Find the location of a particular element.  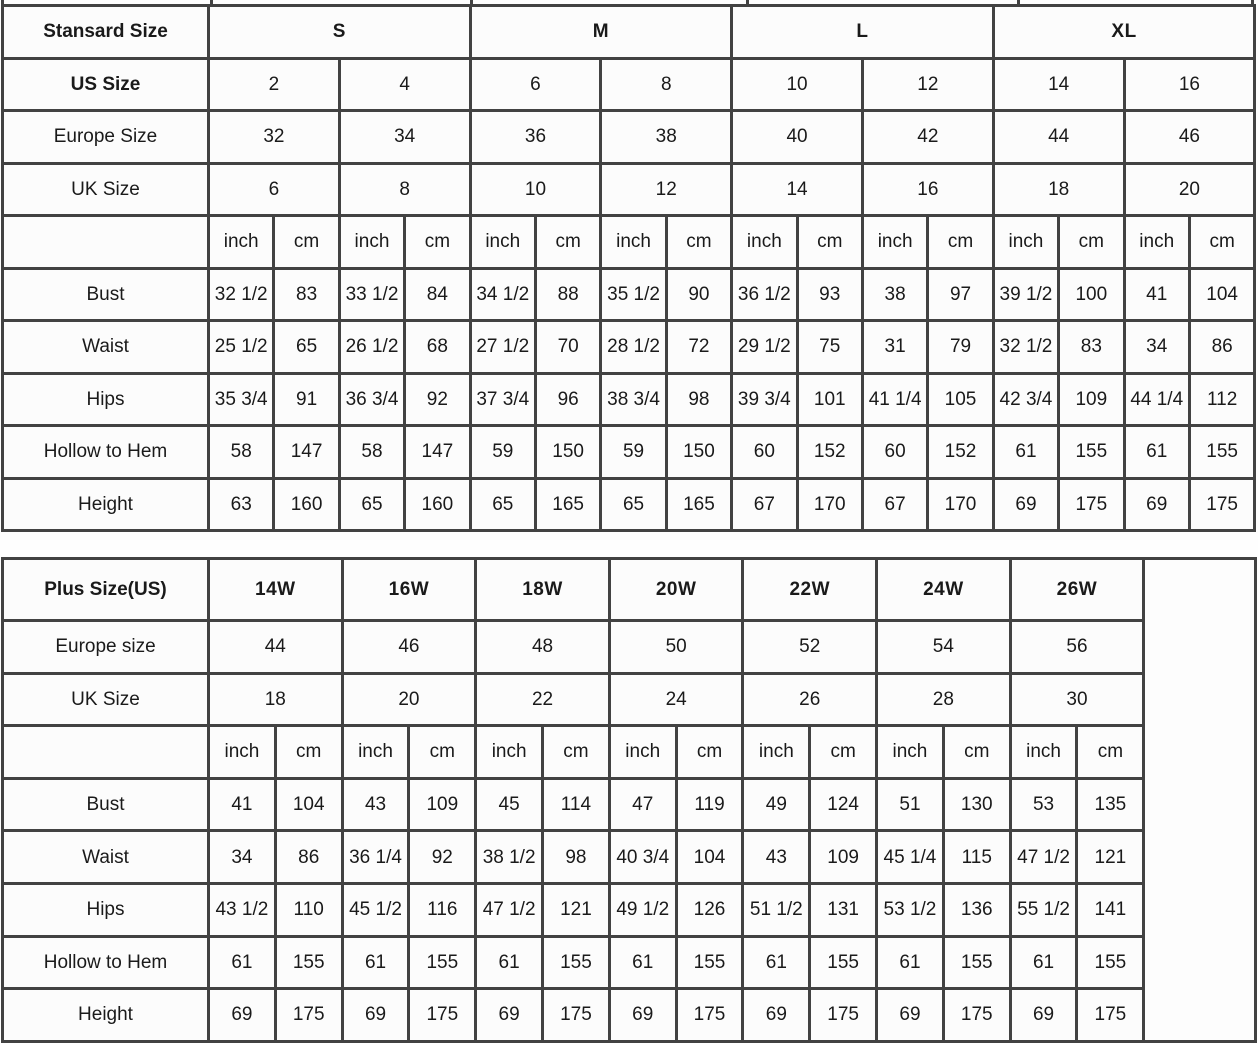

size-group-header: XL is located at coordinates (1124, 32).